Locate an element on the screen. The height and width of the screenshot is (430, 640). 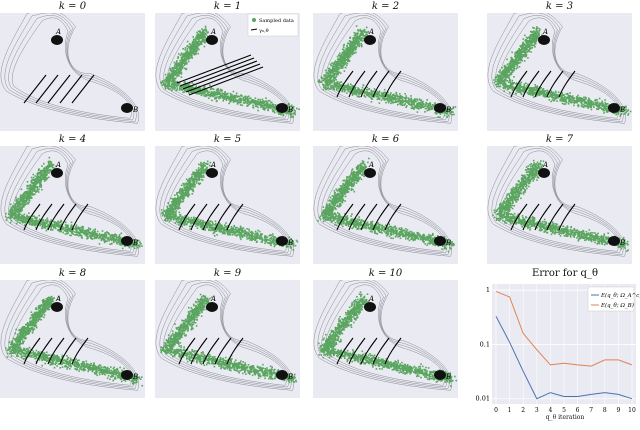
panel-plot-k9: AB is located at coordinates (227, 339).